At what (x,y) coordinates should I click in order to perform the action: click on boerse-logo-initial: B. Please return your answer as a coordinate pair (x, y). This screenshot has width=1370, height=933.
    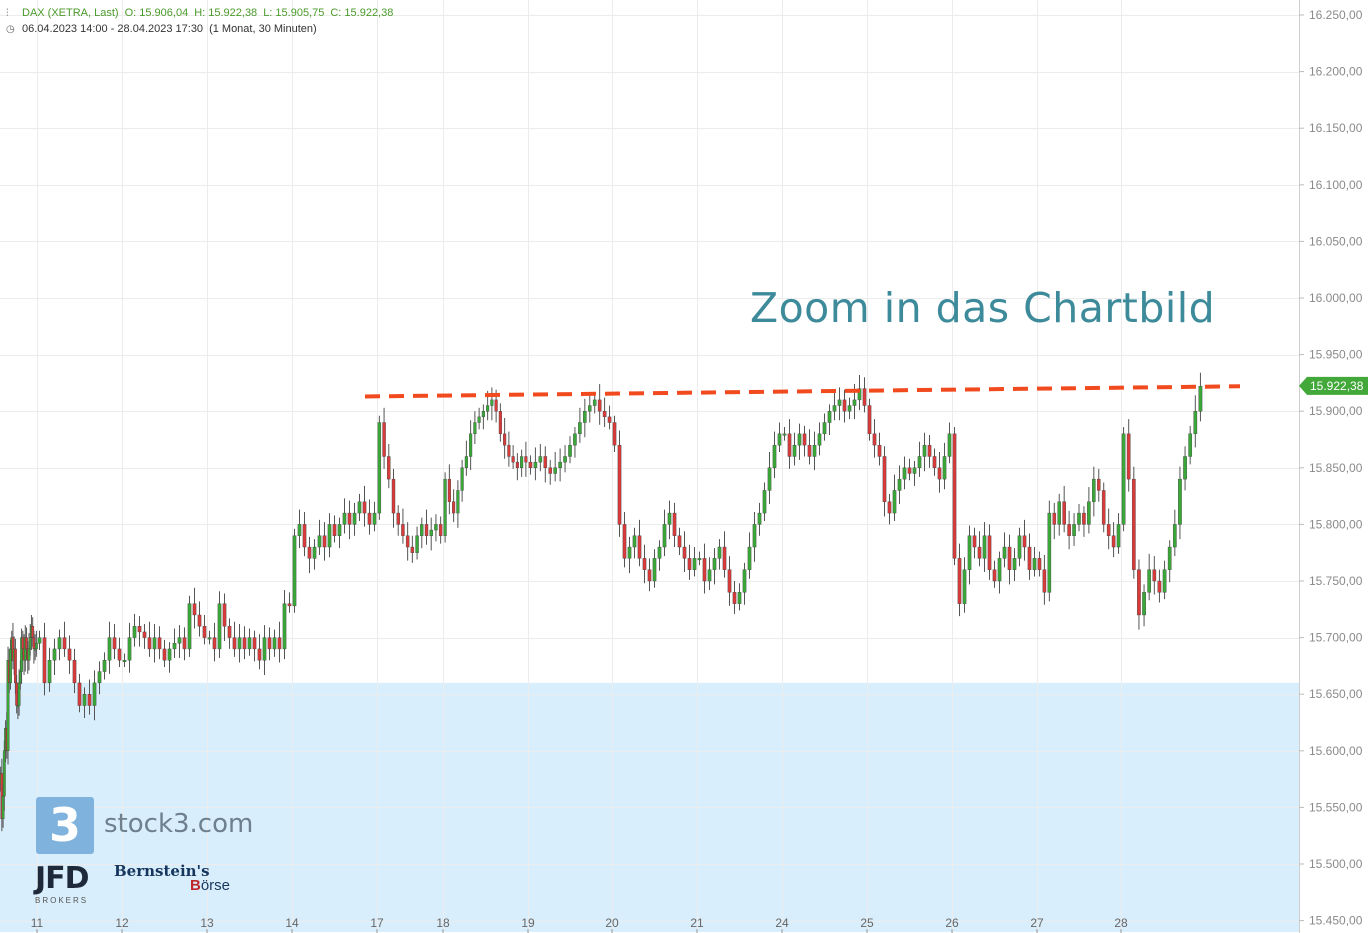
    Looking at the image, I should click on (195, 885).